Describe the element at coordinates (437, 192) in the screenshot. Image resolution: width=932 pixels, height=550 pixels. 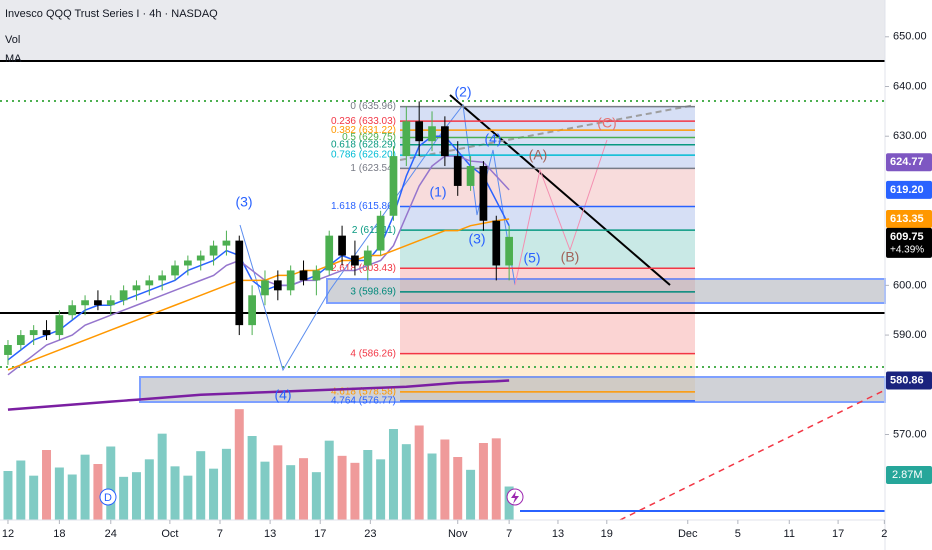
I see `wave-label: (1)` at that location.